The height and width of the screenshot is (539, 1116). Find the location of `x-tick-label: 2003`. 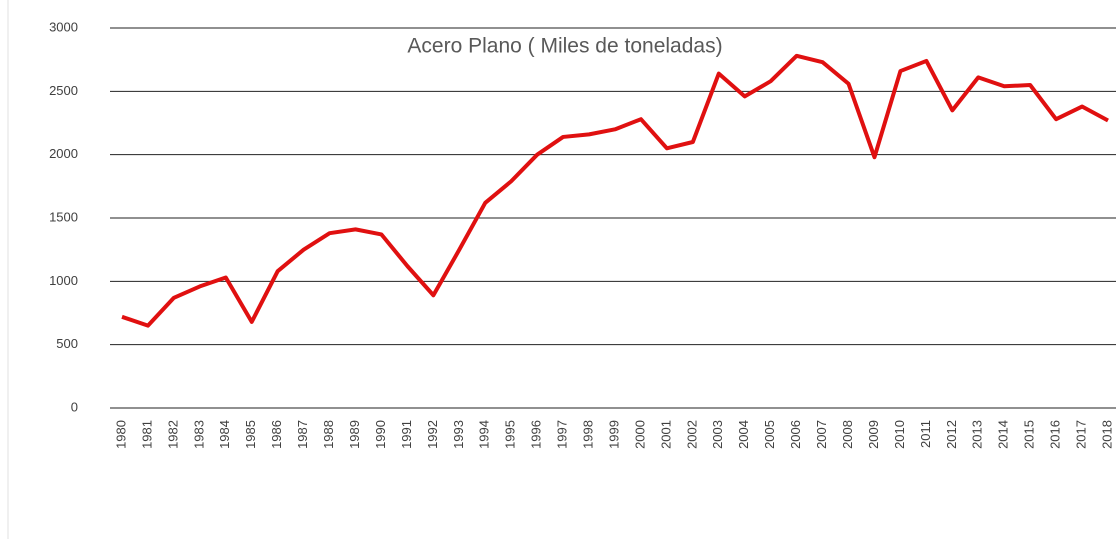

x-tick-label: 2003 is located at coordinates (717, 434).